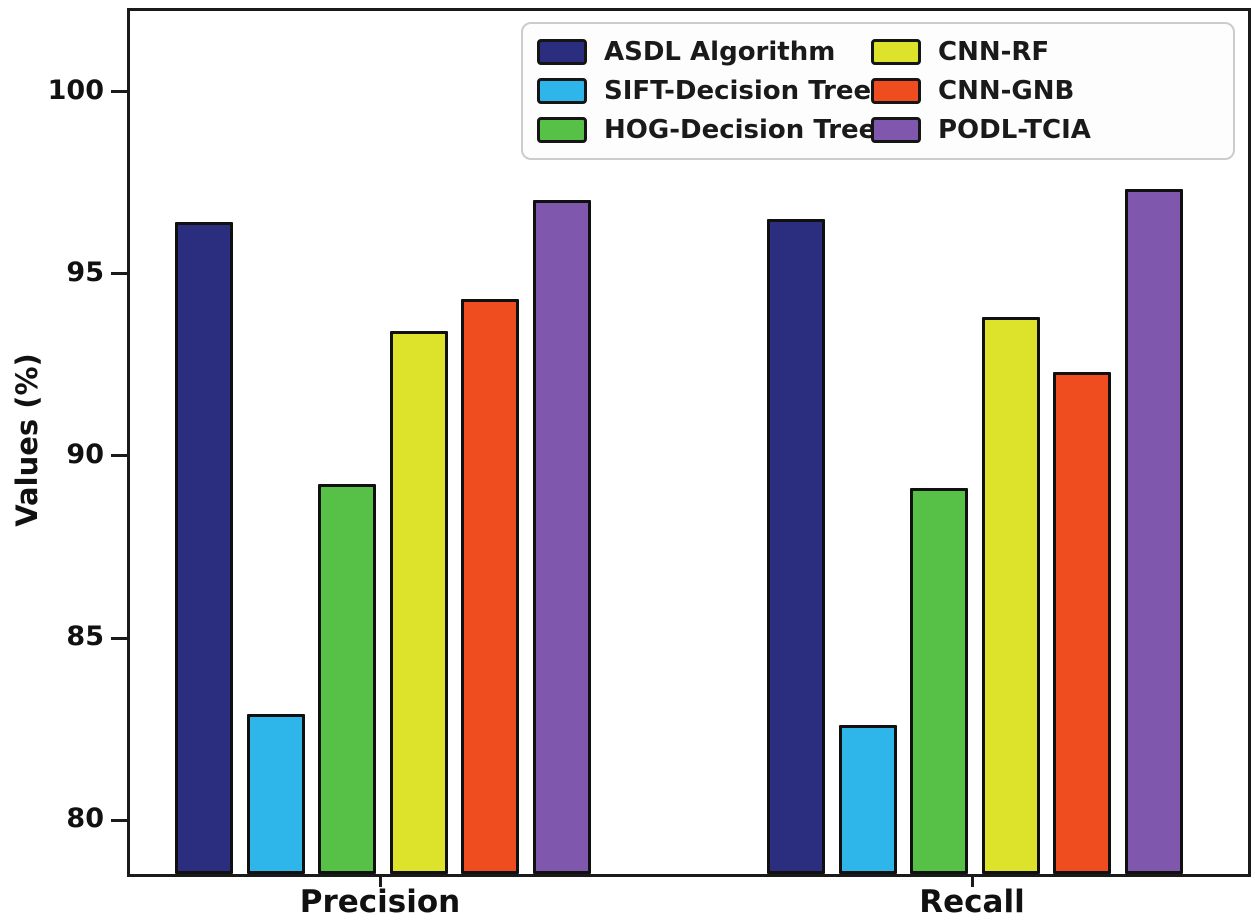 The width and height of the screenshot is (1255, 920). What do you see at coordinates (380, 902) in the screenshot?
I see `x-tick-label-precision: Precision` at bounding box center [380, 902].